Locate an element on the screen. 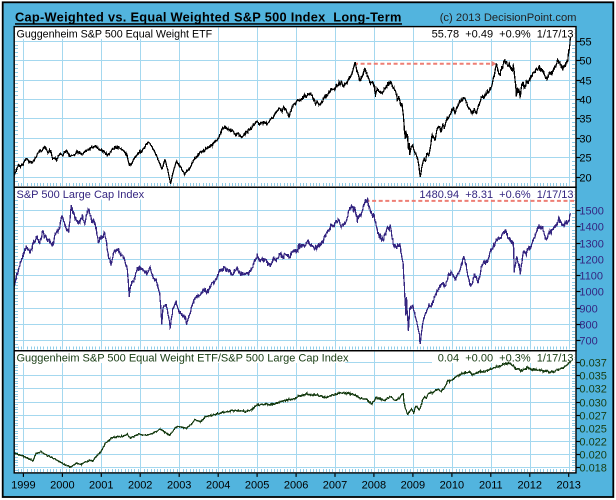 The height and width of the screenshot is (500, 616). svg-text: 25 is located at coordinates (585, 158).